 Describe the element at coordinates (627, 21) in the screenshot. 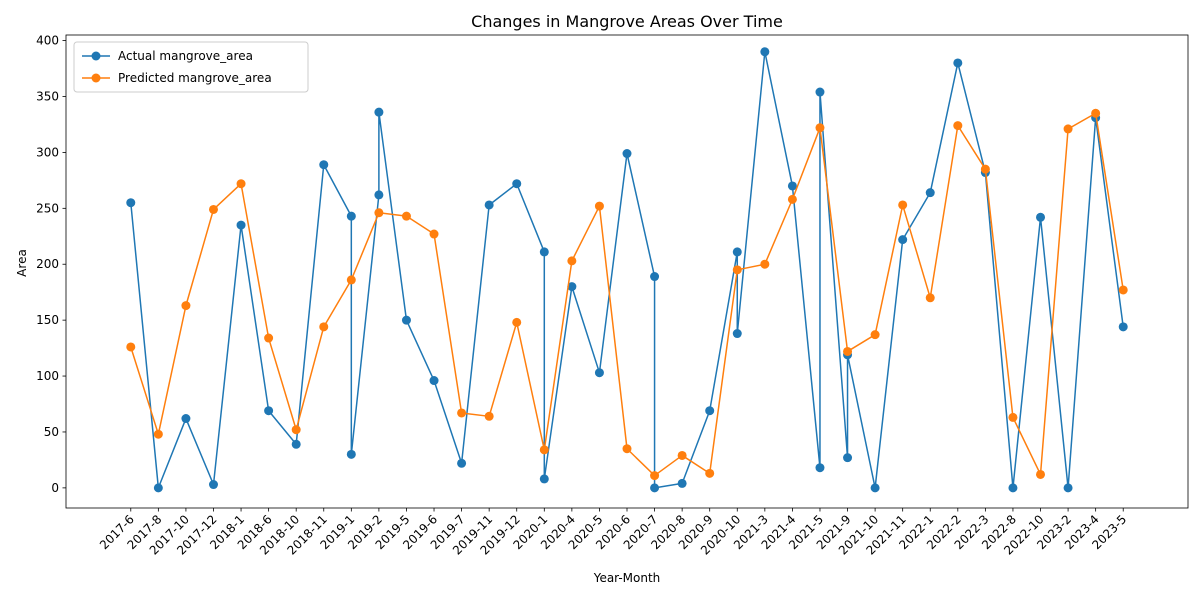

I see `chart-title: Changes in Mangrove Areas Over Time` at that location.